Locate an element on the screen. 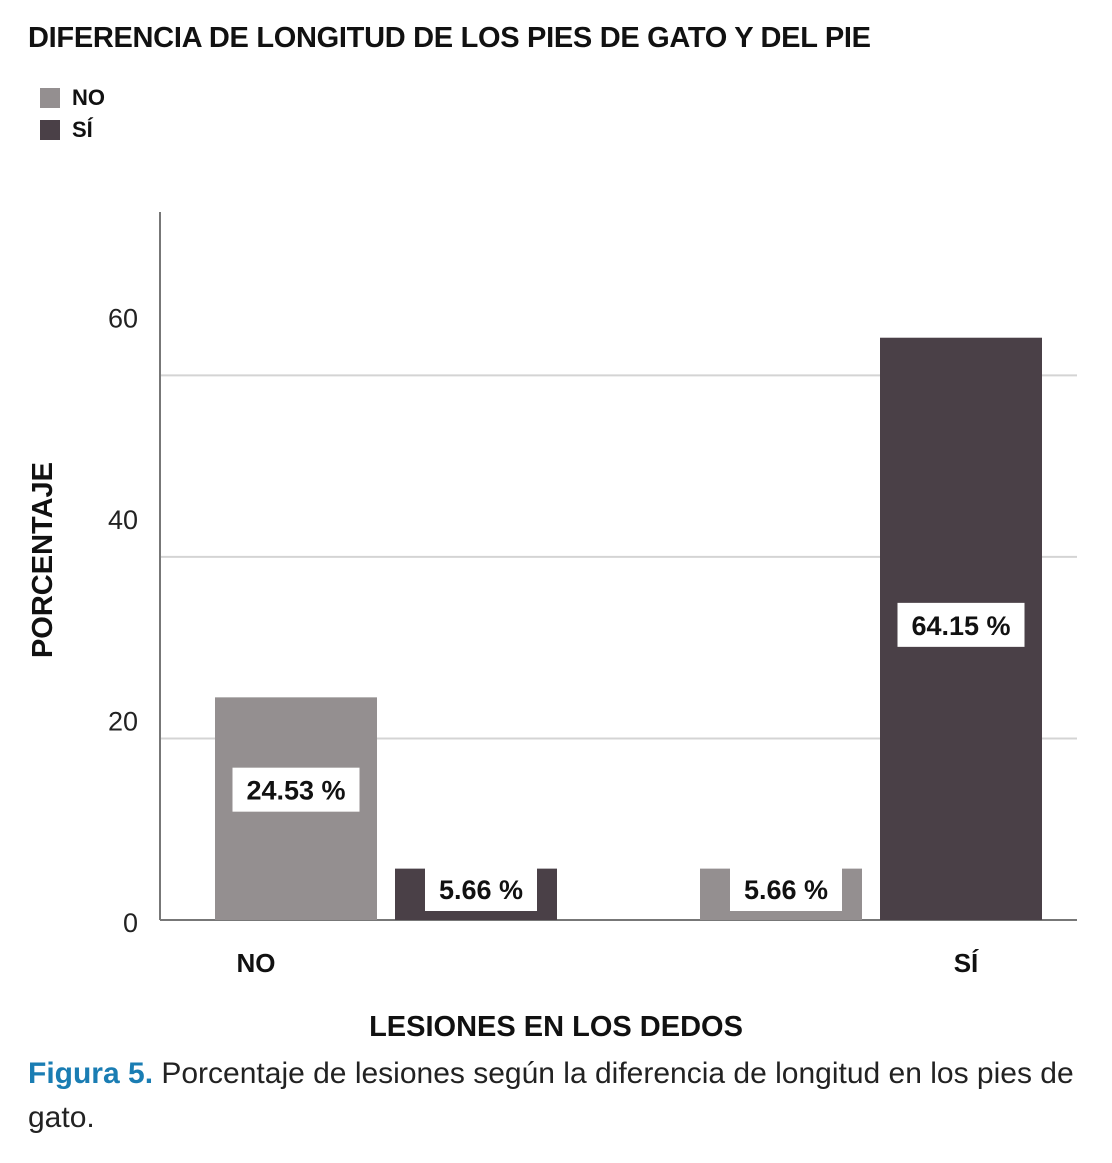  legend-item-no: NO is located at coordinates (72, 98).